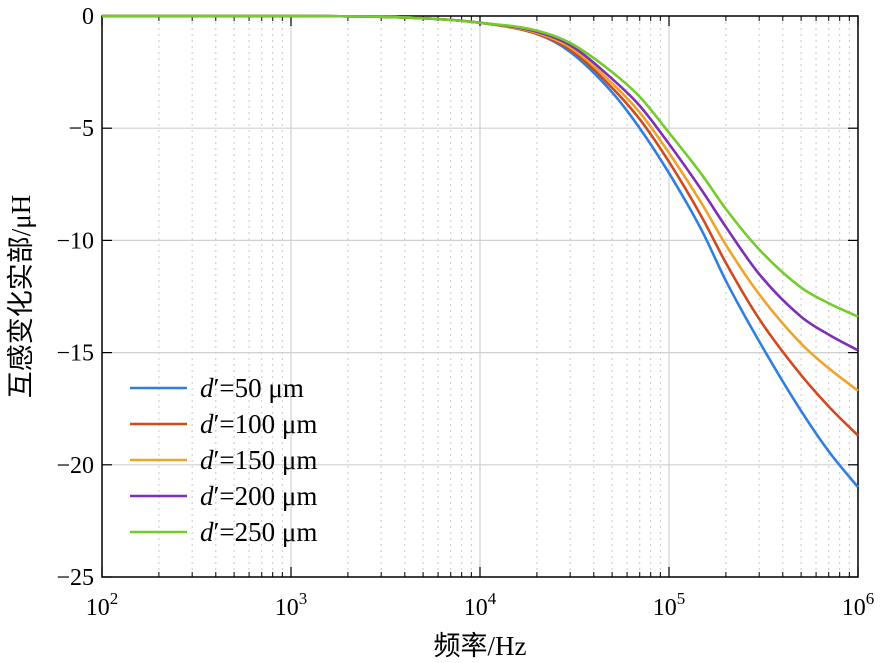 This screenshot has height=663, width=883. I want to click on x-tick-labels: 10² 10³ 10⁴ 10⁵ 10⁶, so click(480, 605).